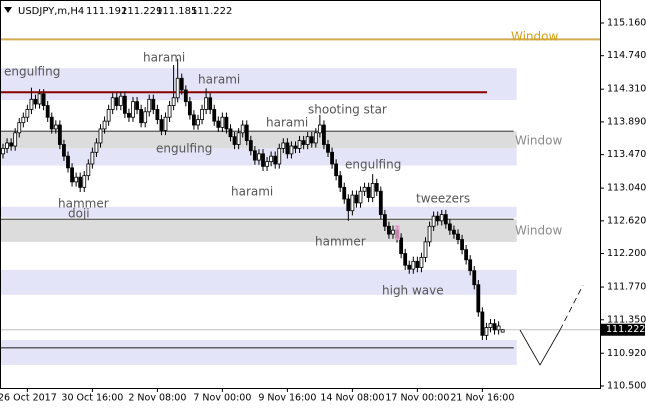  What do you see at coordinates (32, 72) in the screenshot?
I see `annotation: engulfing` at bounding box center [32, 72].